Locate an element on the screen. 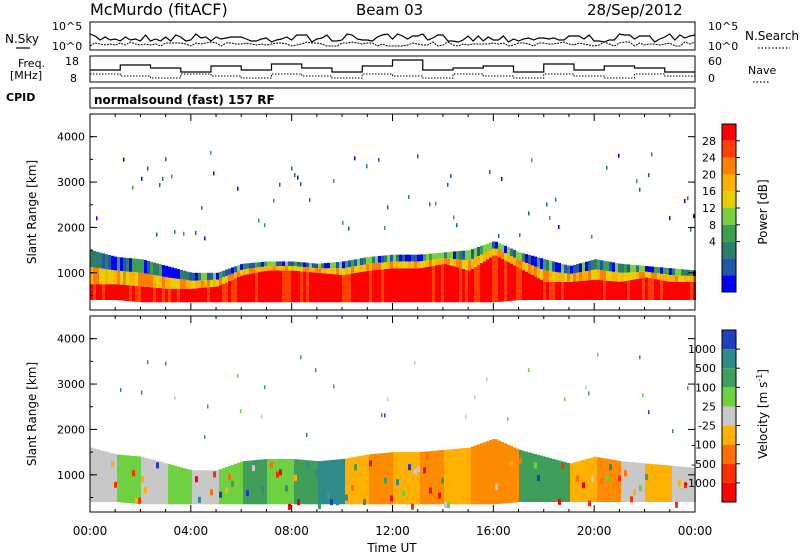  colorbar-swatch is located at coordinates (729, 378).